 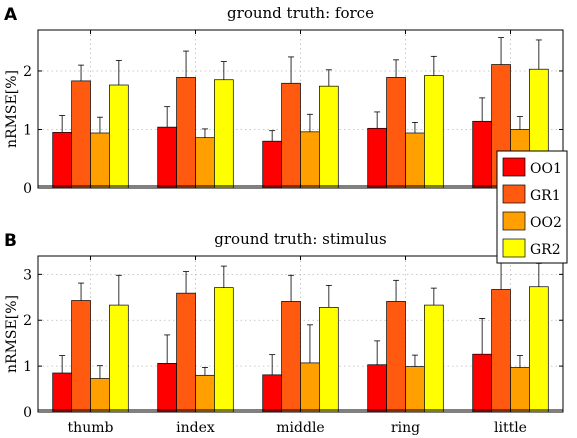 What do you see at coordinates (545, 250) in the screenshot?
I see `legend-label-gr2: GR2` at bounding box center [545, 250].